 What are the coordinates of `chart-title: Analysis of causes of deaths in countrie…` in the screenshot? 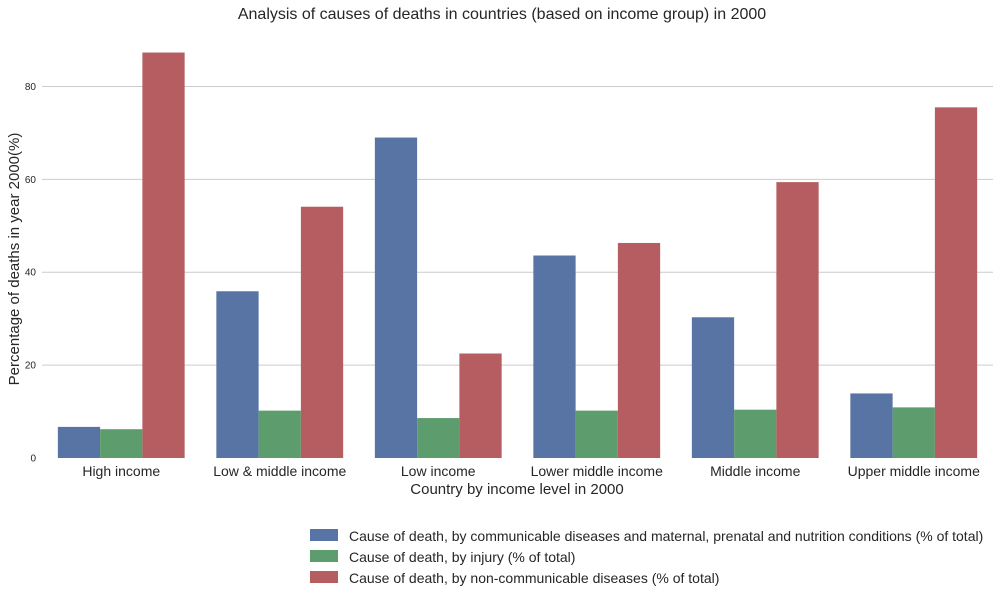 It's located at (502, 14).